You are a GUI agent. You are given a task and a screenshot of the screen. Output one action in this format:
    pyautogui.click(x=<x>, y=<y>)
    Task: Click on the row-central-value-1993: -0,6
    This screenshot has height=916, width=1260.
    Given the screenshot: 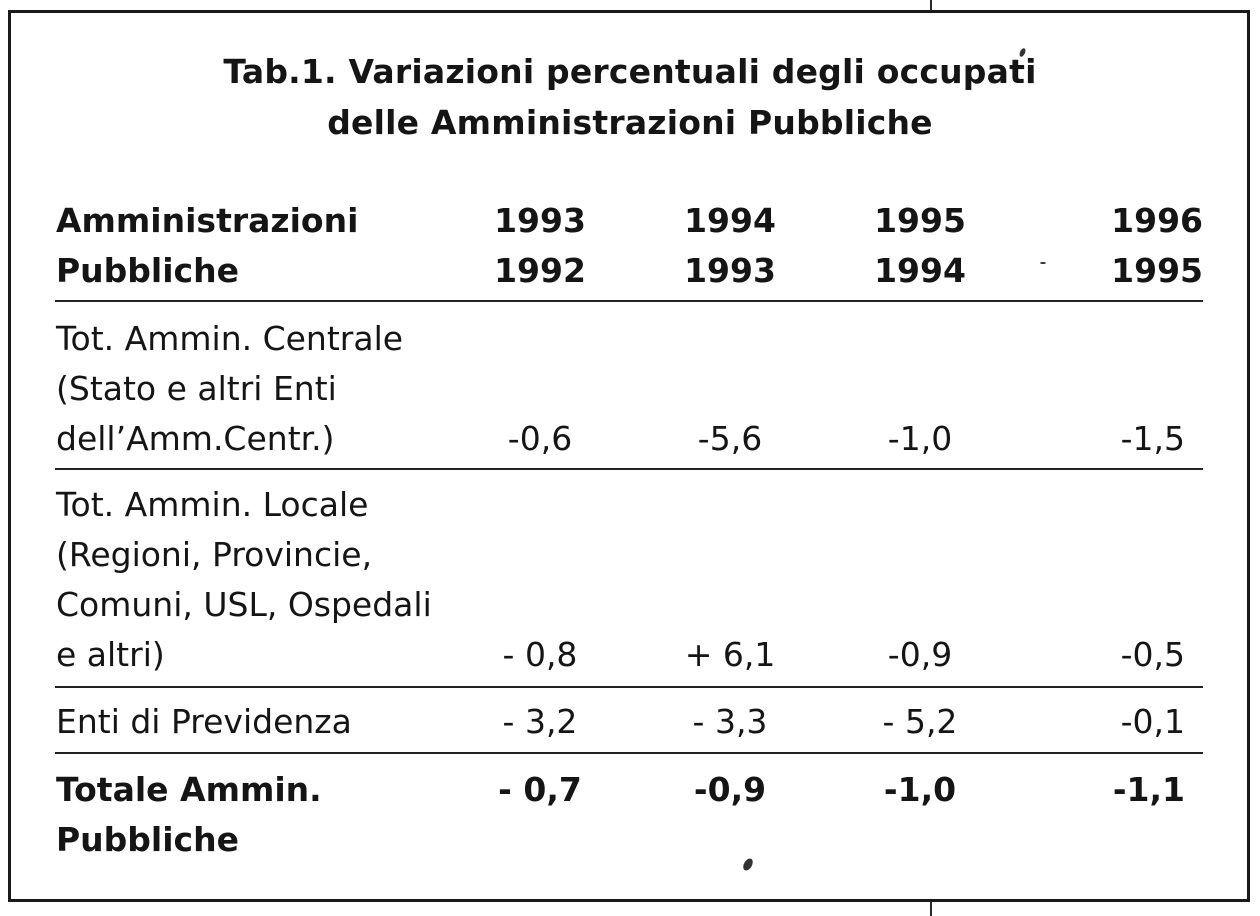 What is the action you would take?
    pyautogui.click(x=540, y=438)
    